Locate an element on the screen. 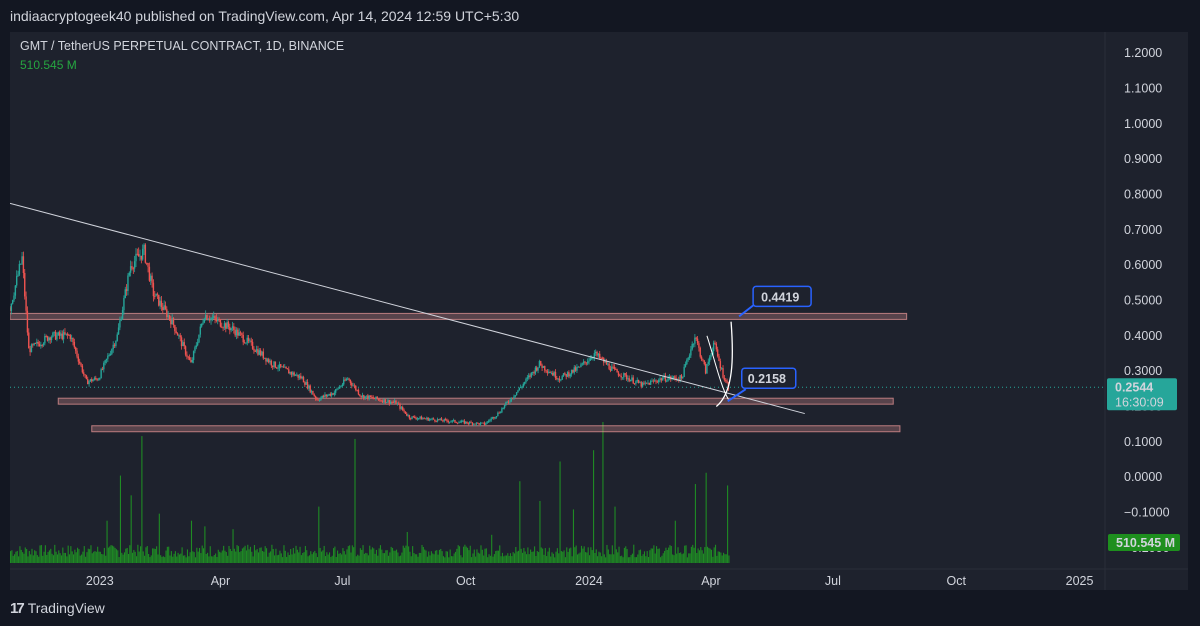 The width and height of the screenshot is (1200, 626). x-tick-label: Oct is located at coordinates (466, 581).